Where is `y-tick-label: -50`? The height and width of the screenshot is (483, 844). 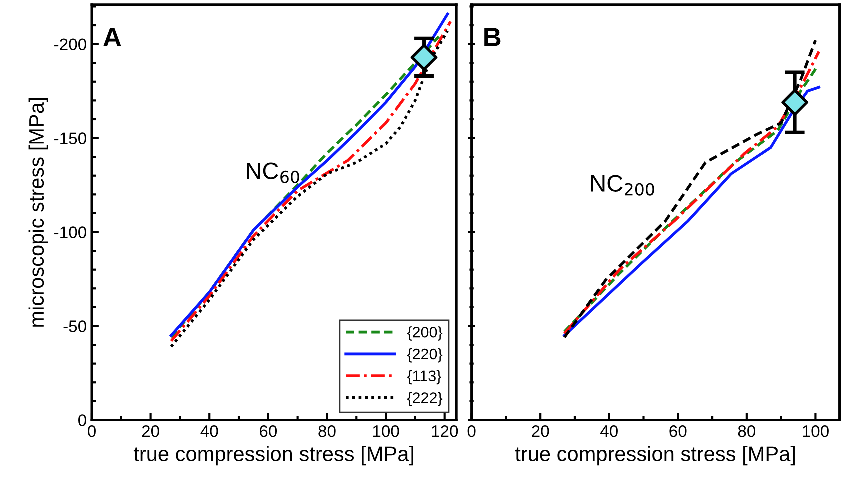
y-tick-label: -50 is located at coordinates (75, 326).